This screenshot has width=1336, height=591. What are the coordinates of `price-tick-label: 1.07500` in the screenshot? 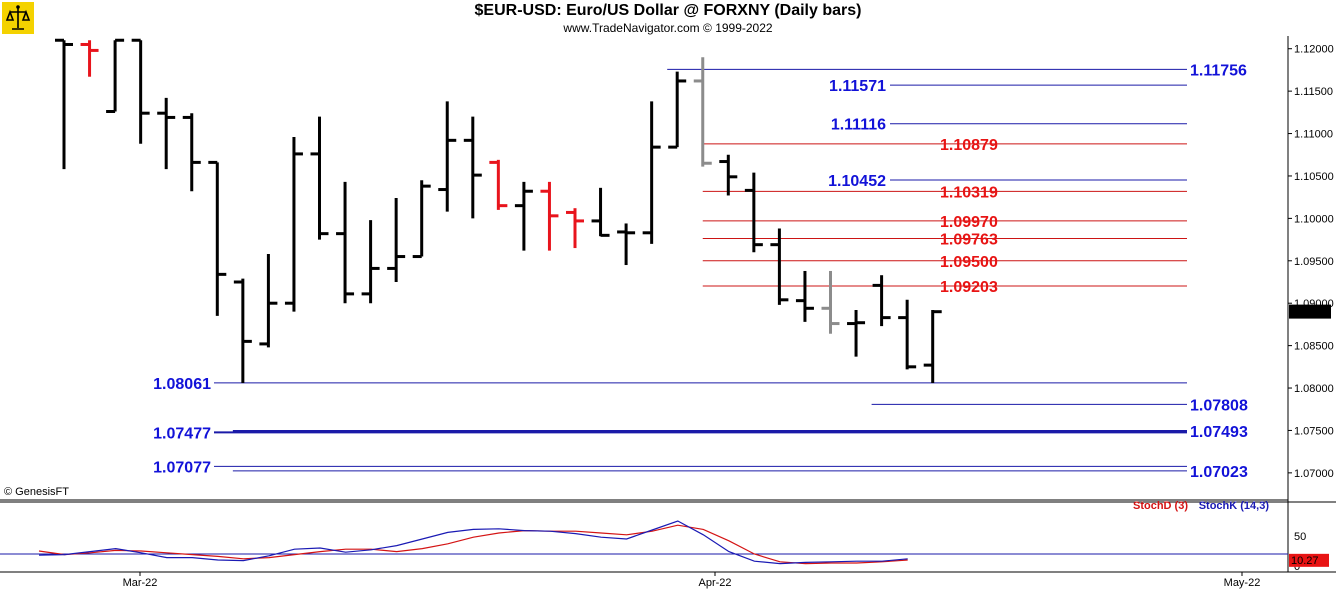 It's located at (1314, 431).